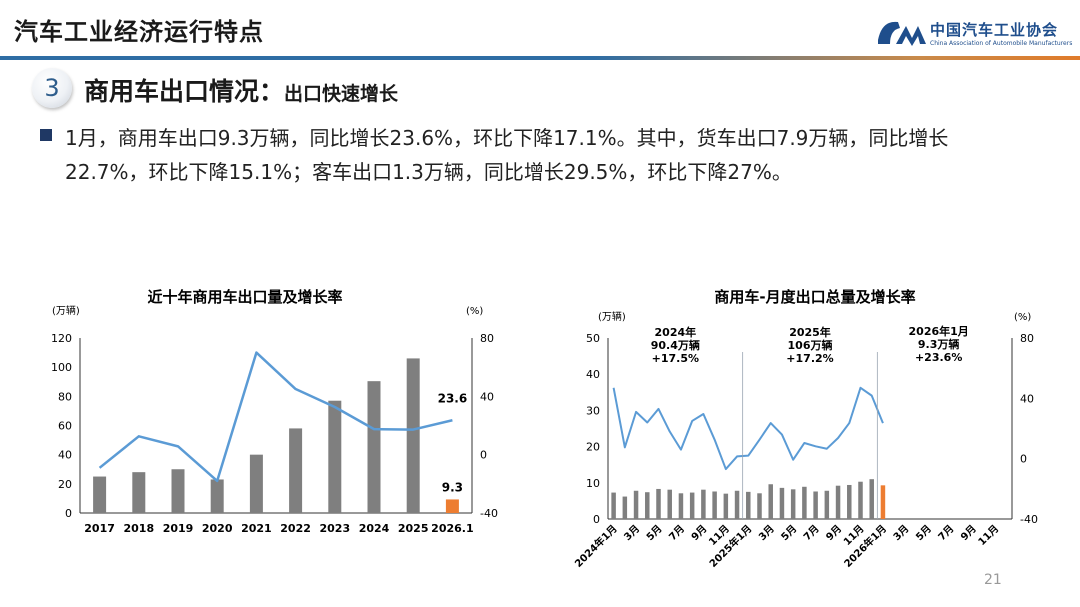 Image resolution: width=1080 pixels, height=607 pixels. What do you see at coordinates (295, 528) in the screenshot?
I see `x-tick-label: 2022` at bounding box center [295, 528].